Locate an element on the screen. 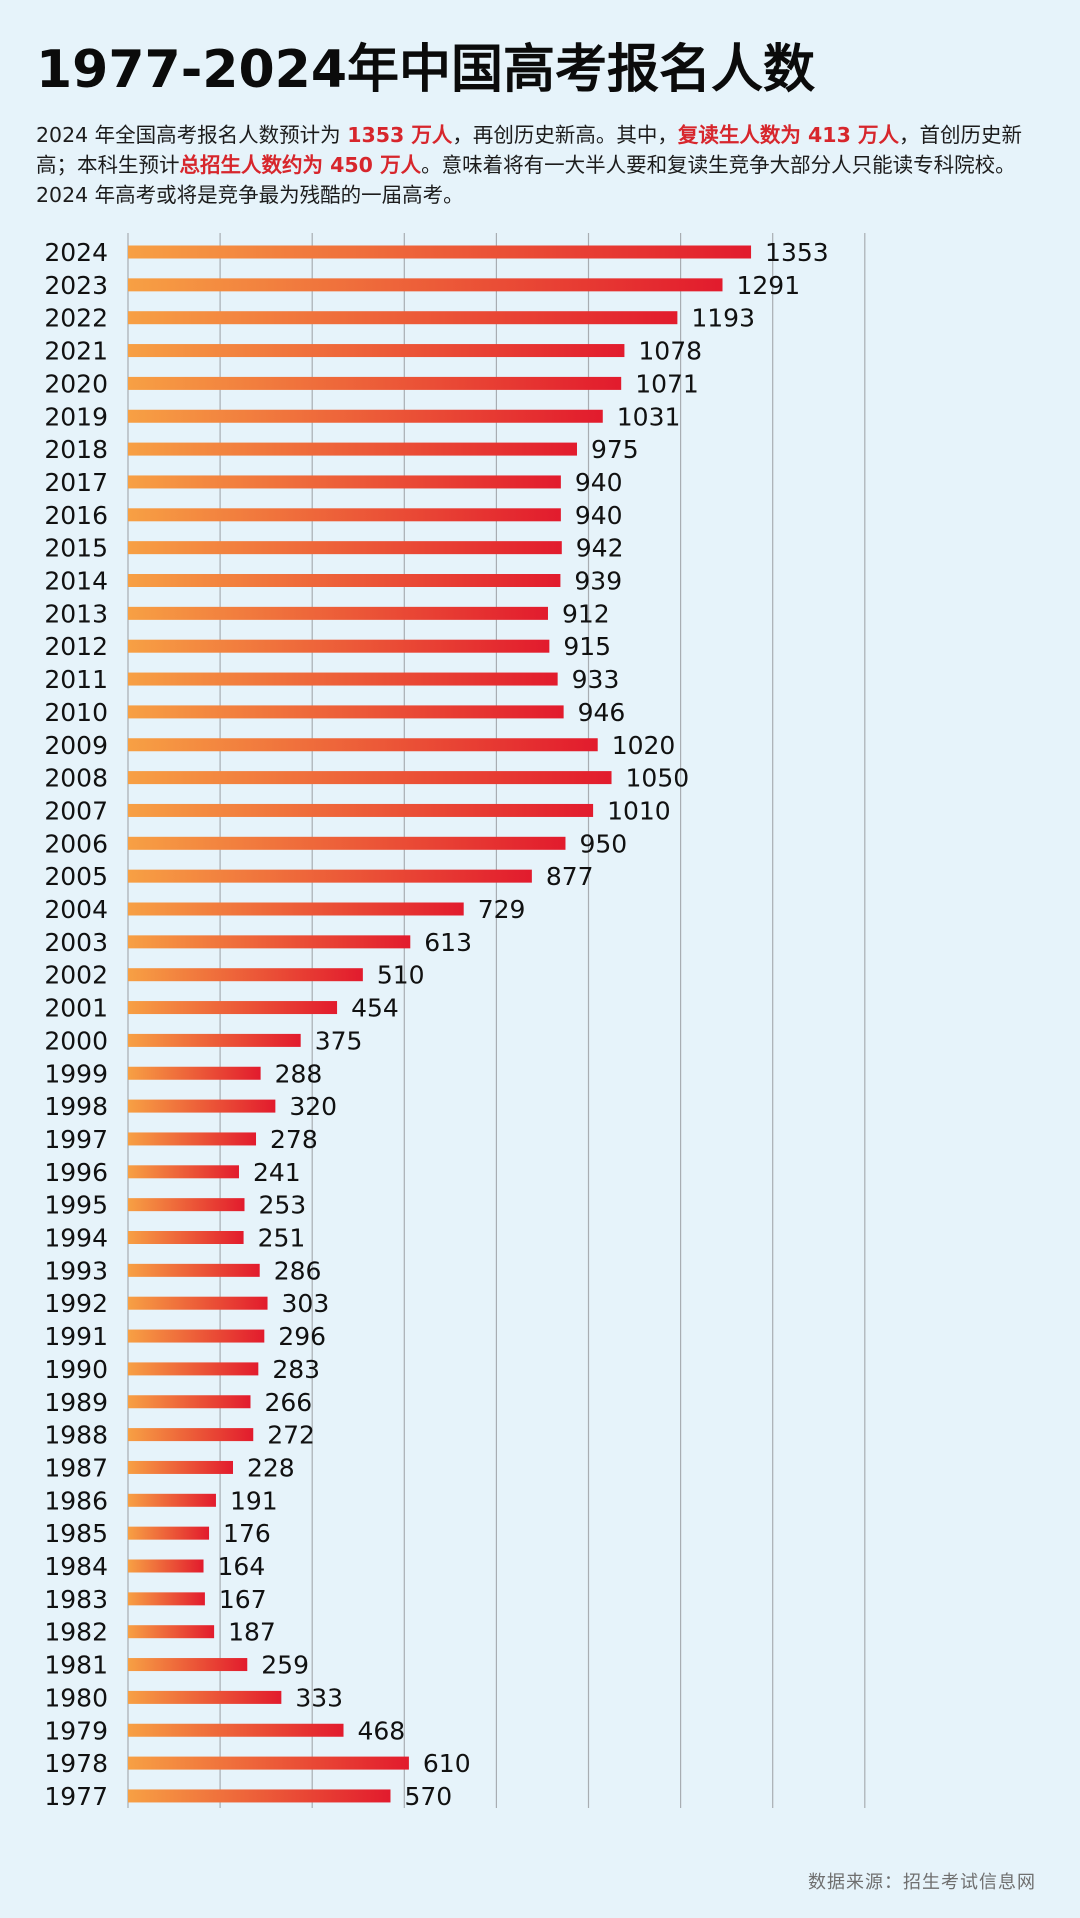 The image size is (1080, 1918). value-label-2022: 1193 is located at coordinates (723, 318).